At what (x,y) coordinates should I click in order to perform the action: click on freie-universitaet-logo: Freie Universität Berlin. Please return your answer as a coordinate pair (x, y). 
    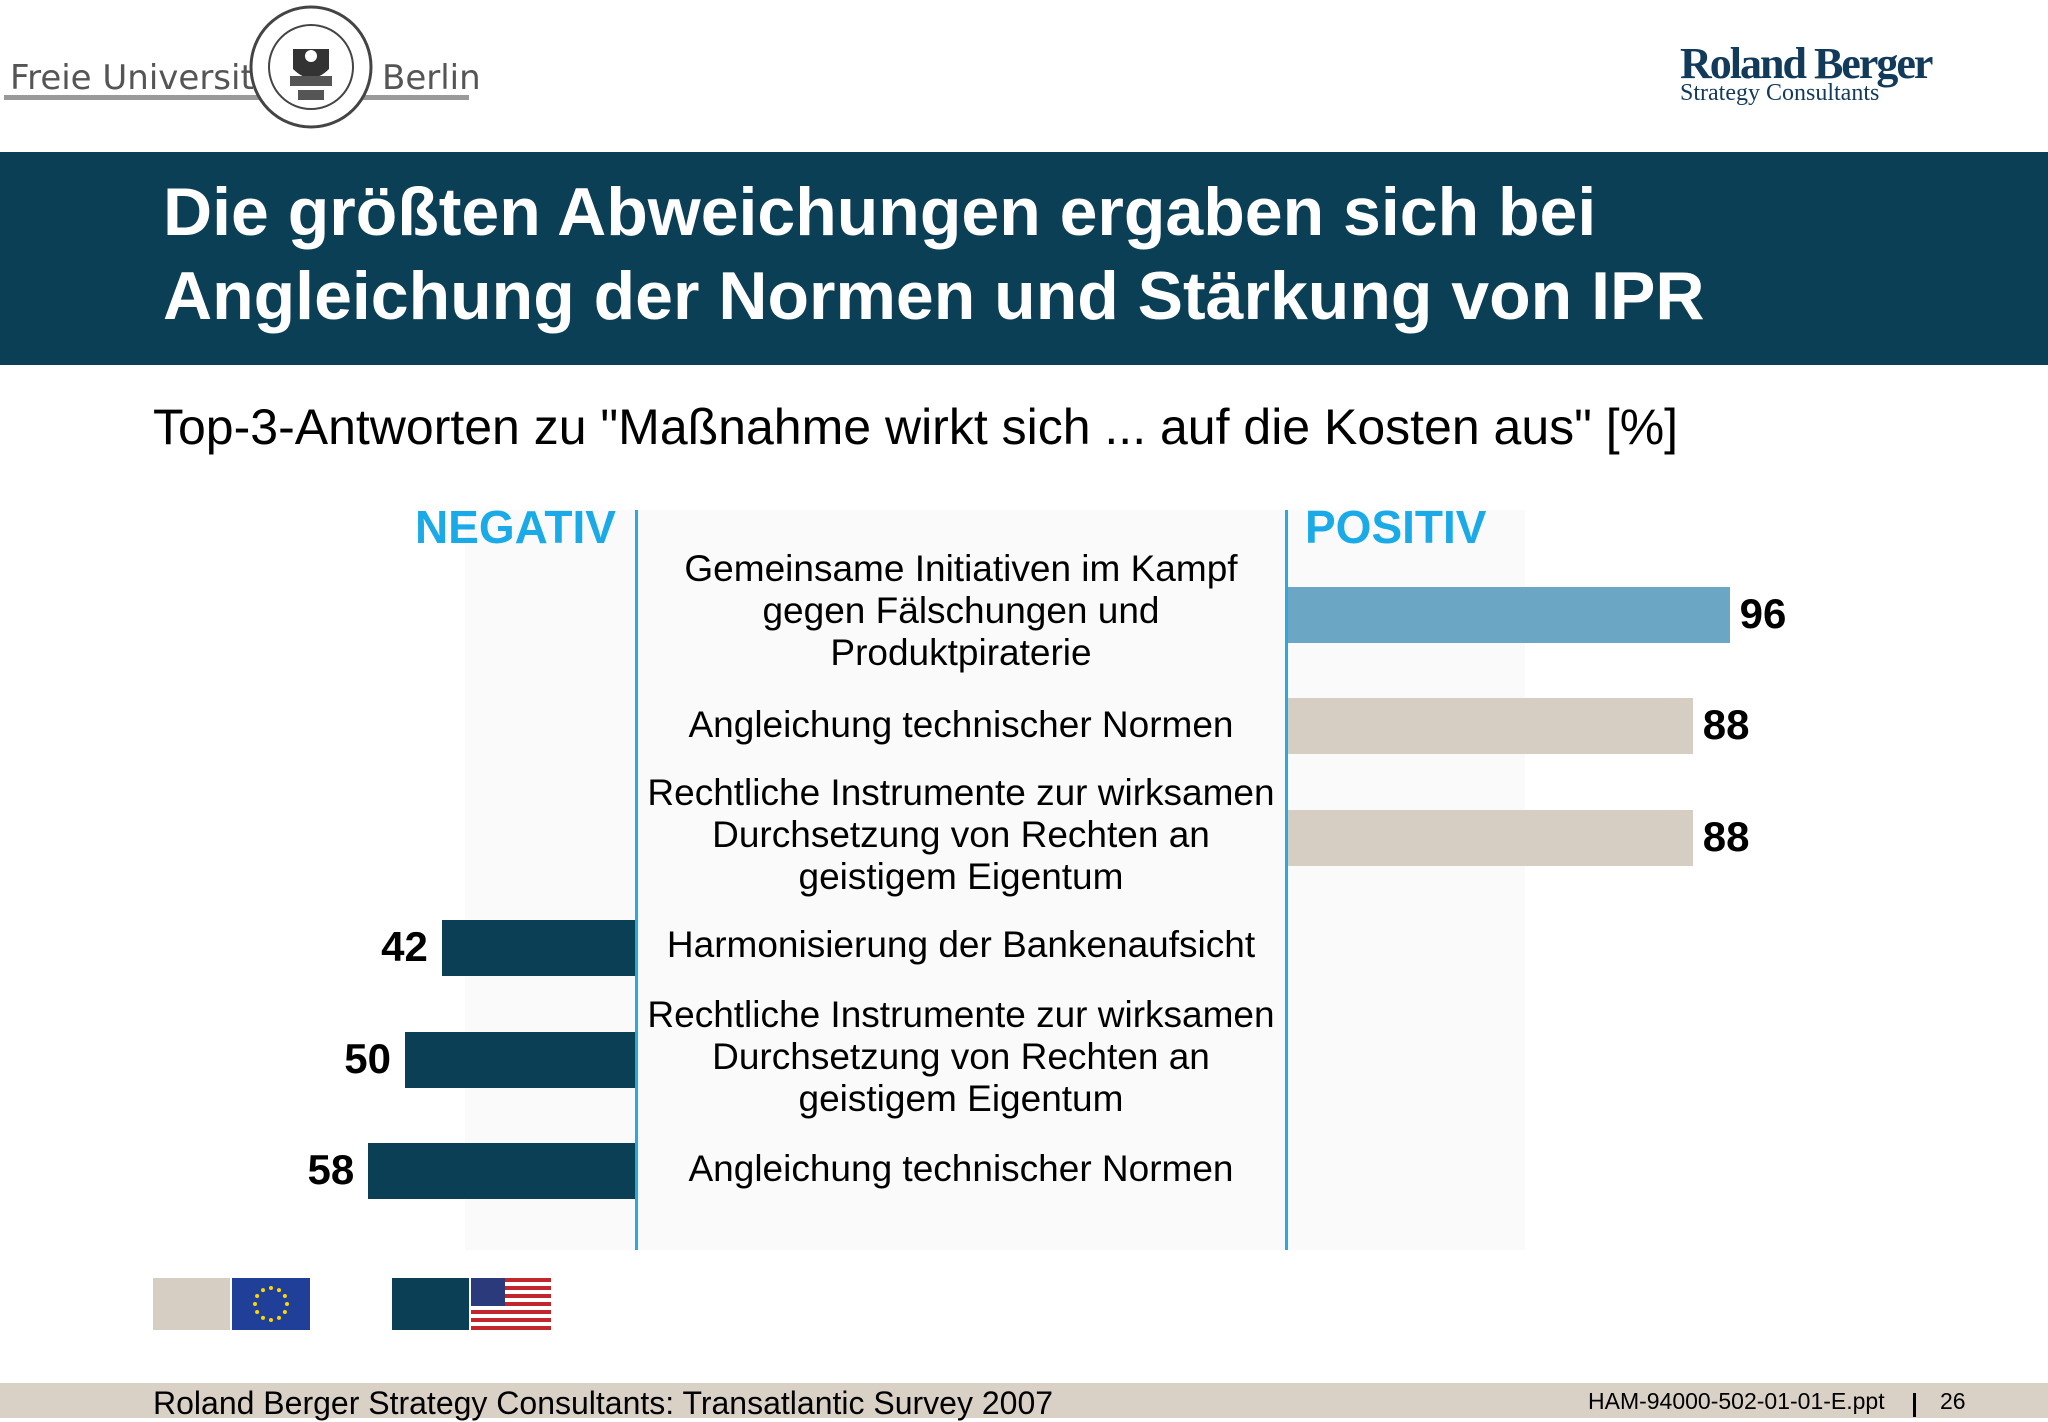
    Looking at the image, I should click on (242, 72).